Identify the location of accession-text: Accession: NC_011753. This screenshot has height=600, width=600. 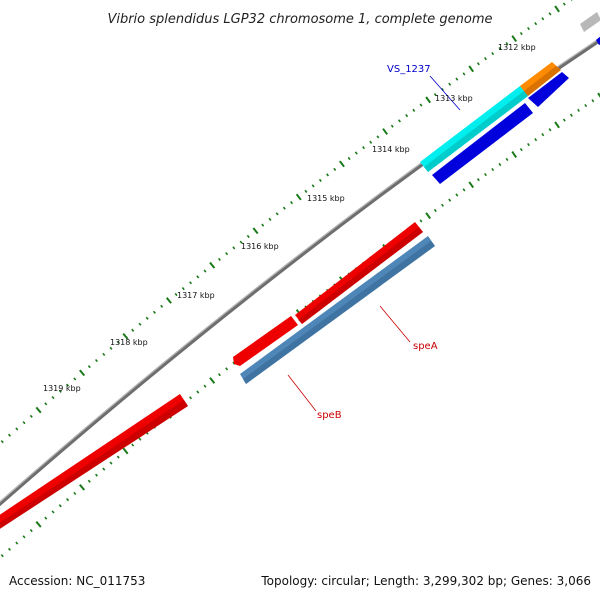
(77, 581).